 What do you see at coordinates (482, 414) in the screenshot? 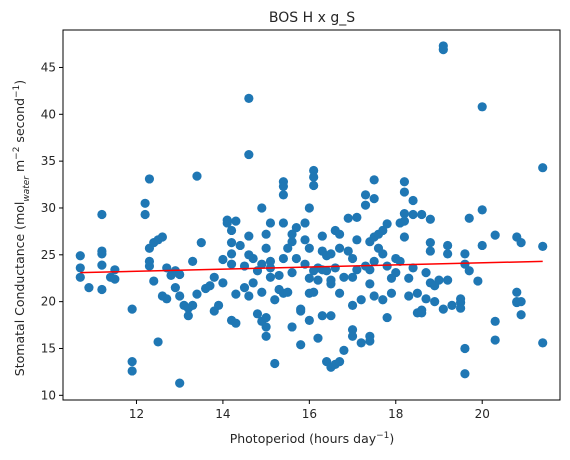
I see `x-tick-label: 20` at bounding box center [482, 414].